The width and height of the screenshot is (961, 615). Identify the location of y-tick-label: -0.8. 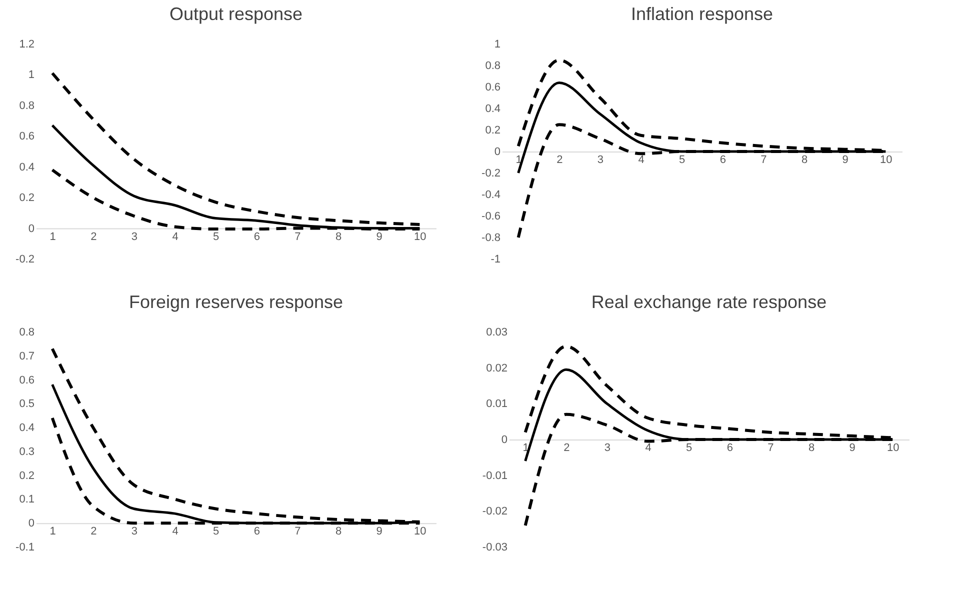
(491, 238).